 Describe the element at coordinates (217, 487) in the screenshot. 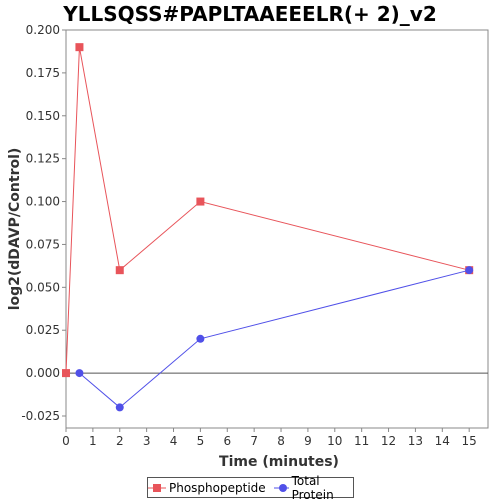

I see `legend-label-phosphopeptide: Phosphopeptide` at that location.